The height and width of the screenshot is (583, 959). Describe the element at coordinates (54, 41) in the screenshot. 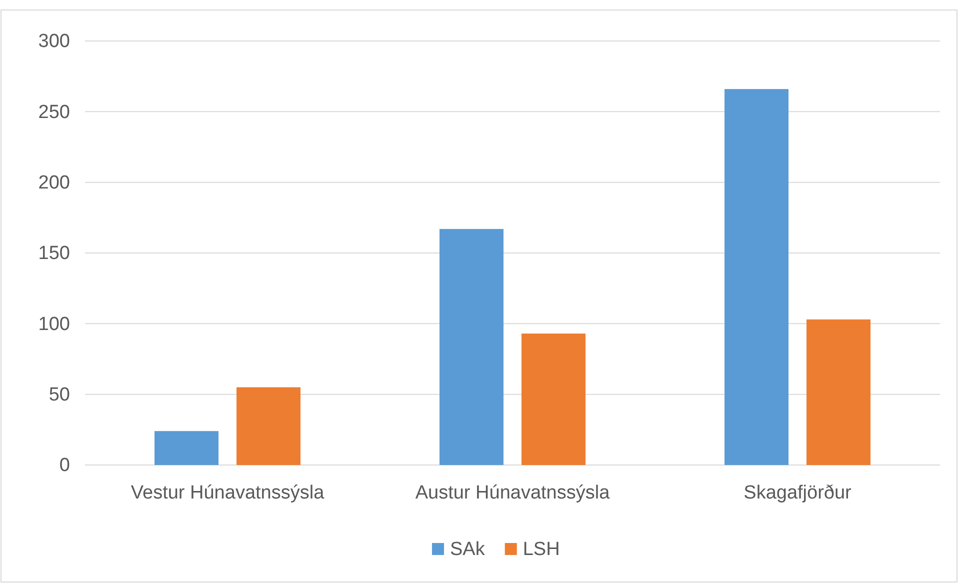

I see `y-tick-label: 300` at that location.